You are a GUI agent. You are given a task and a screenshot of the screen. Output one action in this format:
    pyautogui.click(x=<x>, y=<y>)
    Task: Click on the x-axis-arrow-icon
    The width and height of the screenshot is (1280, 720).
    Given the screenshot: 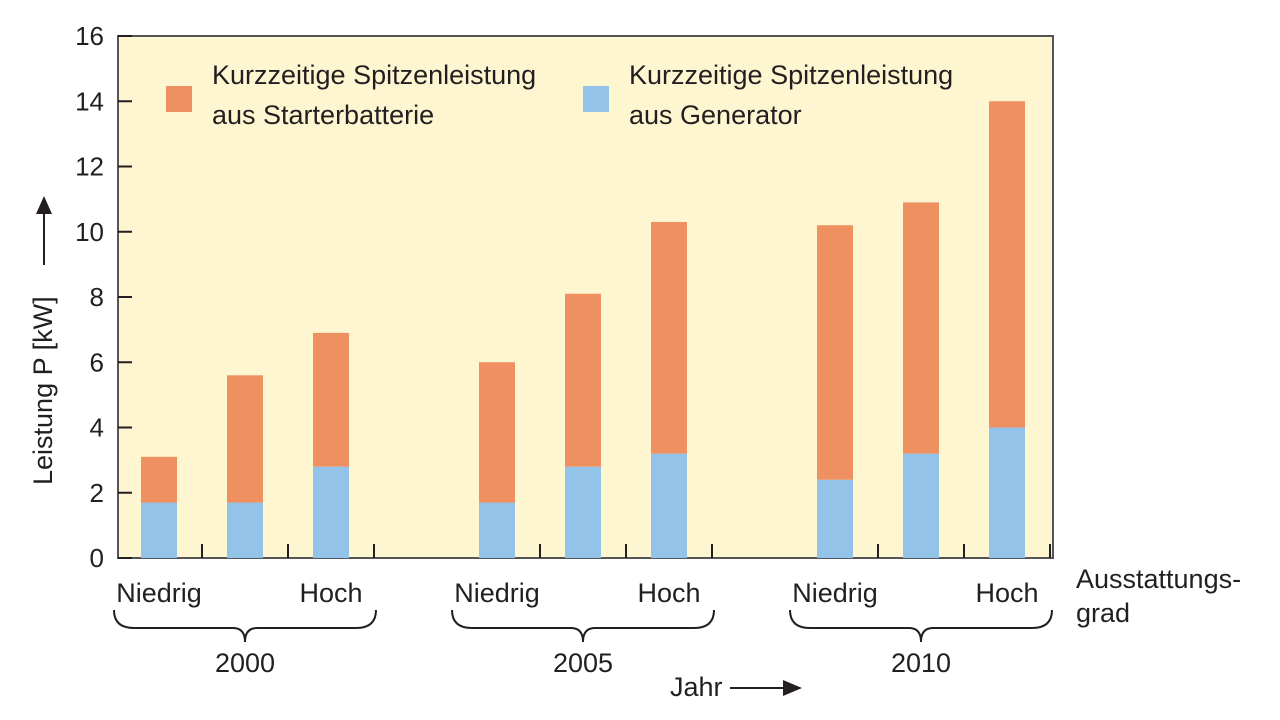 What is the action you would take?
    pyautogui.click(x=766, y=688)
    